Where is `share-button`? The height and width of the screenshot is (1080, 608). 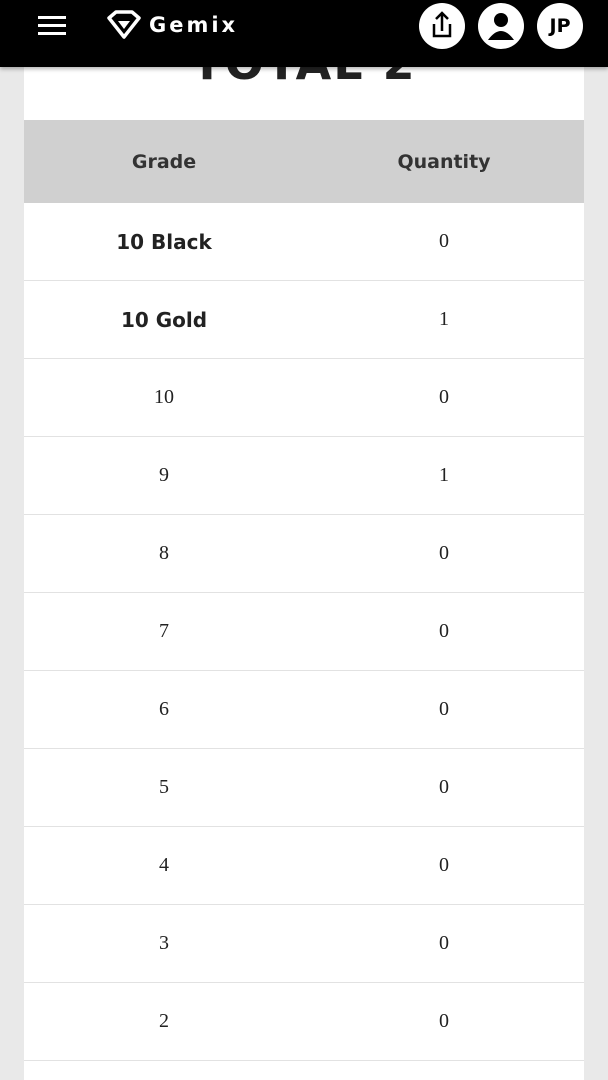 share-button is located at coordinates (442, 26).